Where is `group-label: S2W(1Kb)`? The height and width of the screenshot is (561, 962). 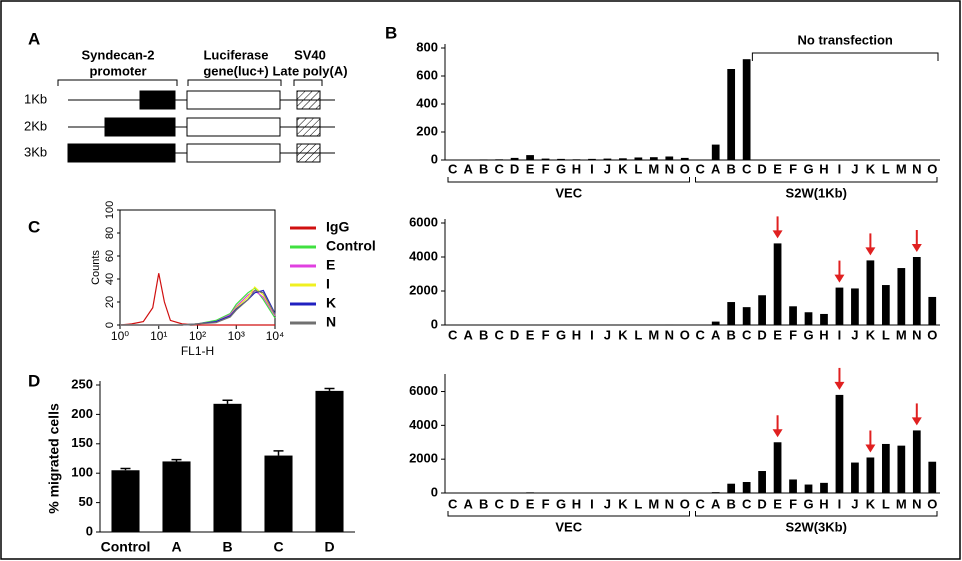 group-label: S2W(1Kb) is located at coordinates (816, 192).